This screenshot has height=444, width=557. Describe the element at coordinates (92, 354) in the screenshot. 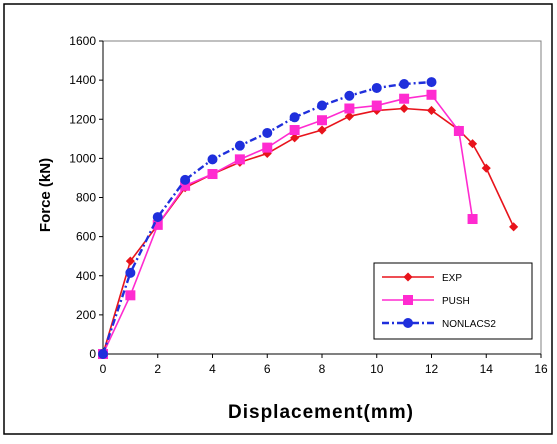

I see `y-tick-label: 0` at that location.